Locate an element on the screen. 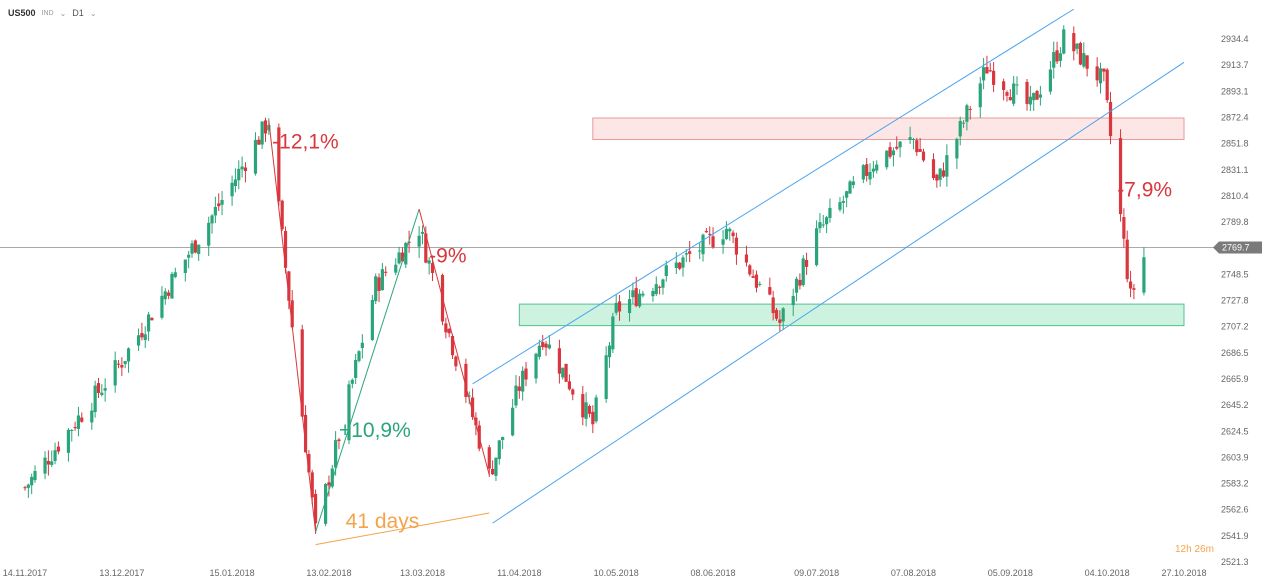 The width and height of the screenshot is (1266, 583). chart-header: US500 IND ⌄ D1 ⌄ is located at coordinates (52, 13).